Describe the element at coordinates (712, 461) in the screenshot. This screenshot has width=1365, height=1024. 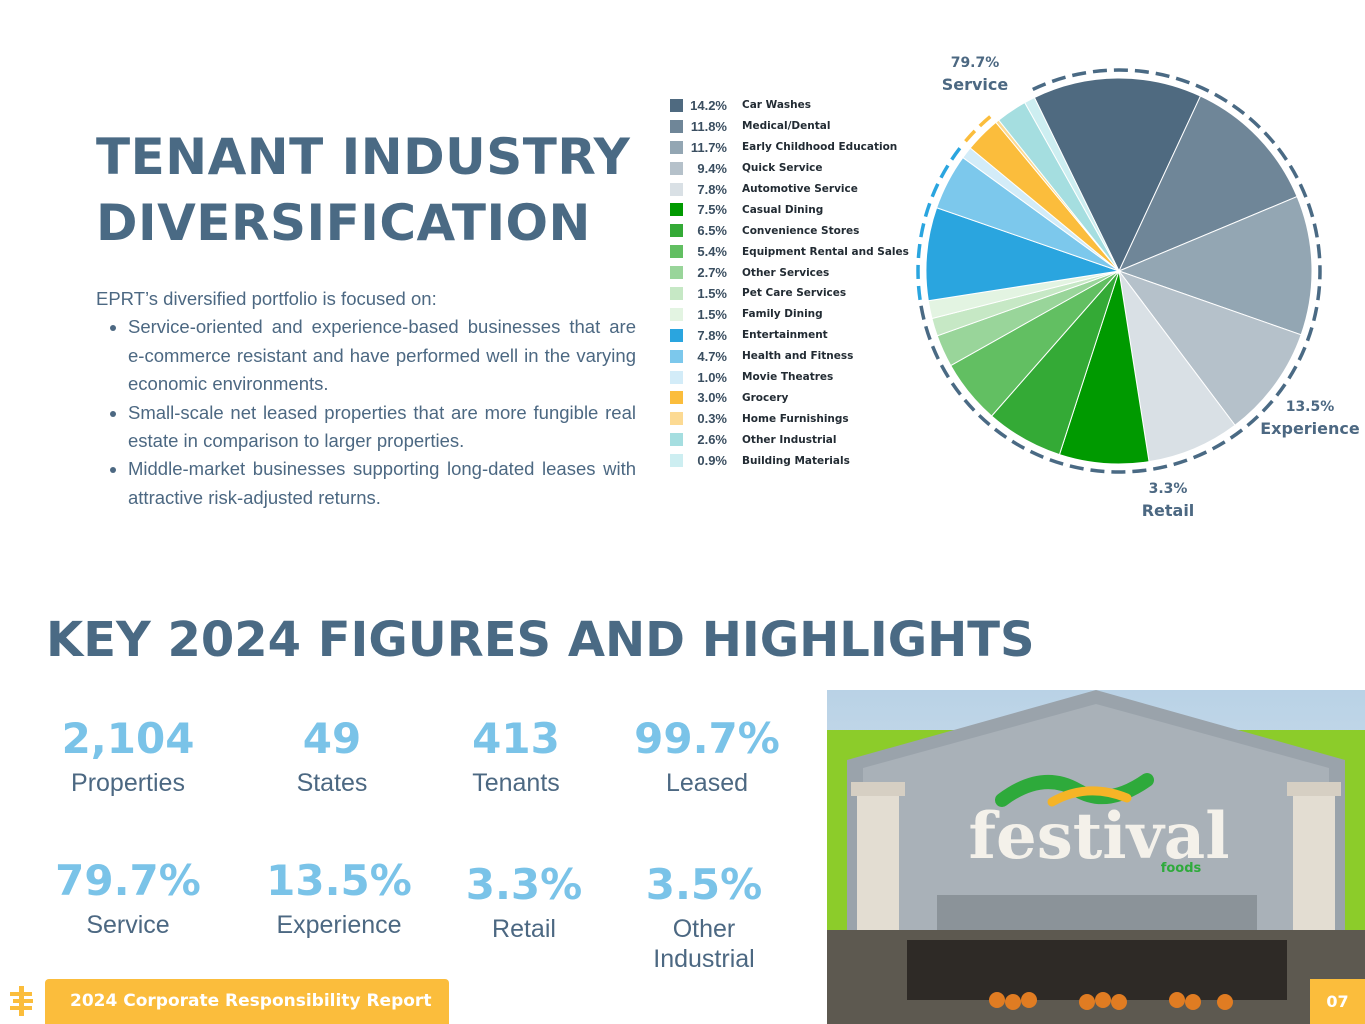
I see `legend-percentage: 0.9%` at that location.